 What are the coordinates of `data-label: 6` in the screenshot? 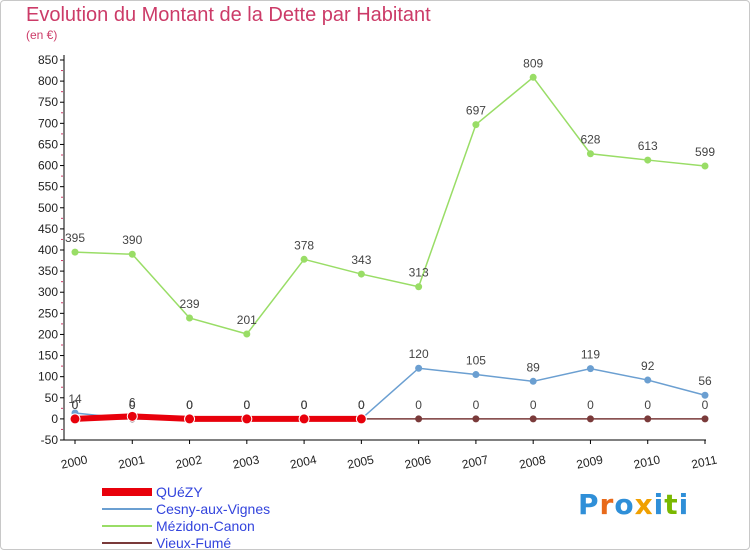 It's located at (132, 402).